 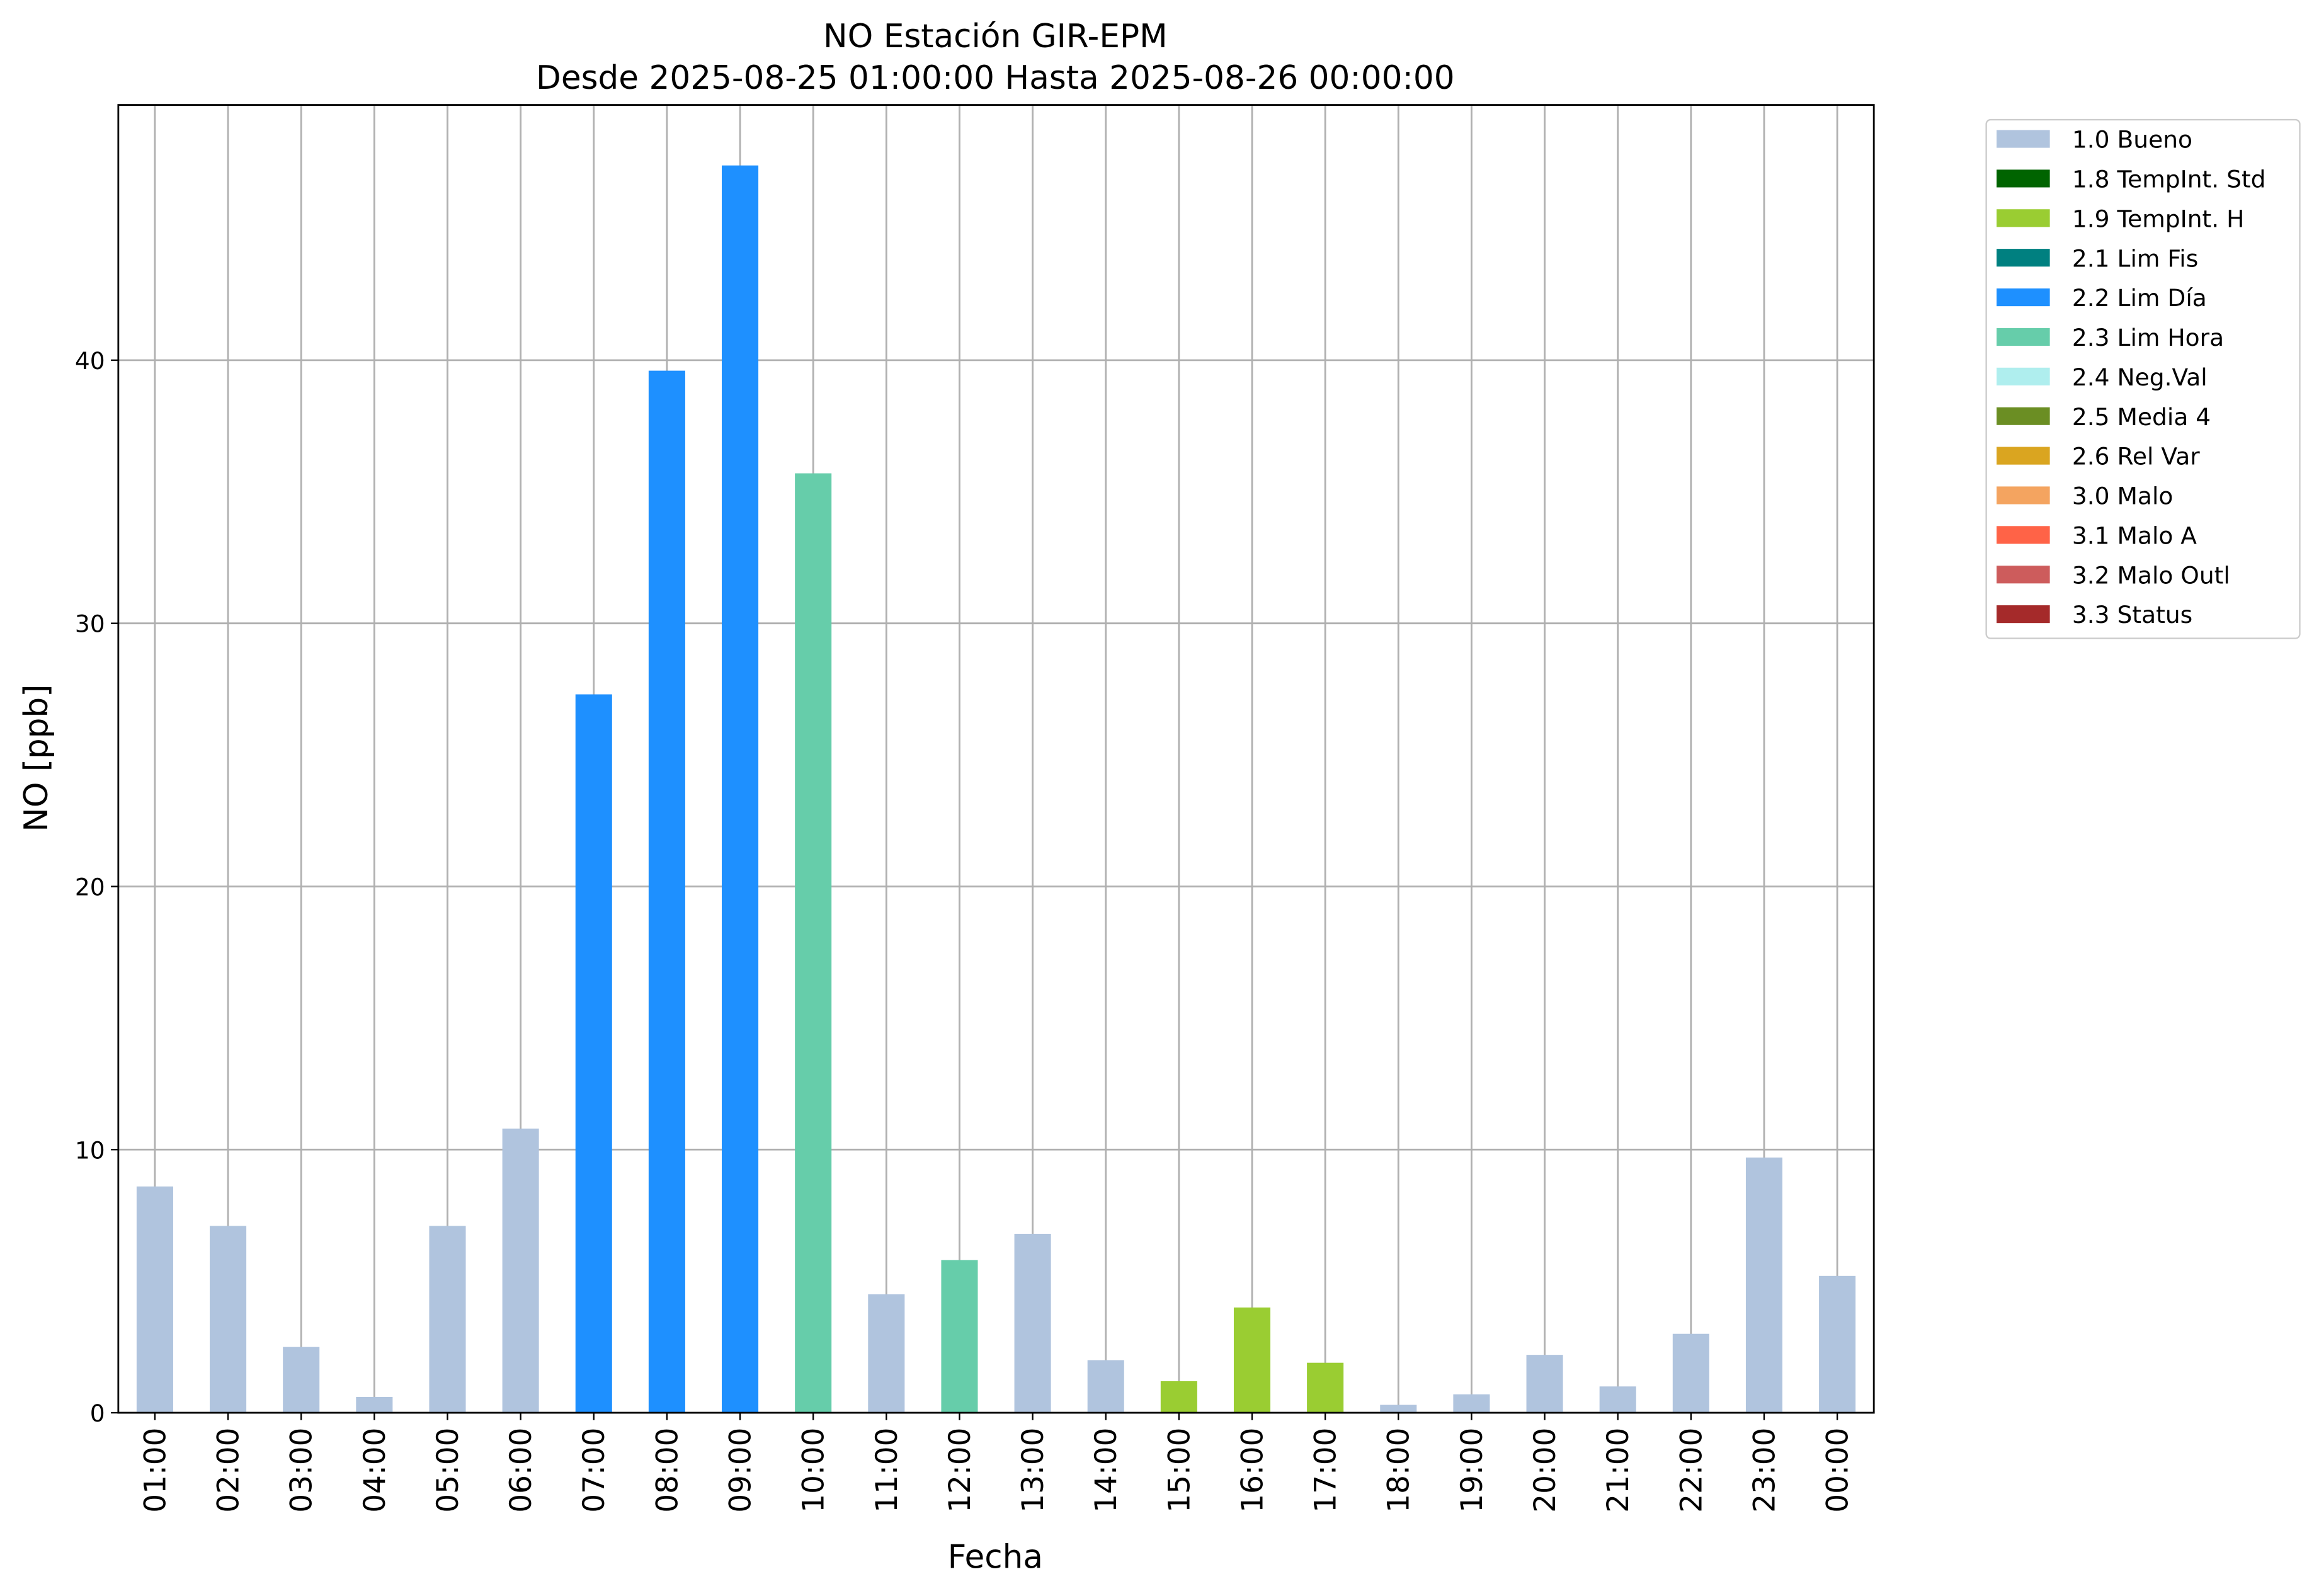 I want to click on x-tick-label: 15:00, so click(x=1179, y=1470).